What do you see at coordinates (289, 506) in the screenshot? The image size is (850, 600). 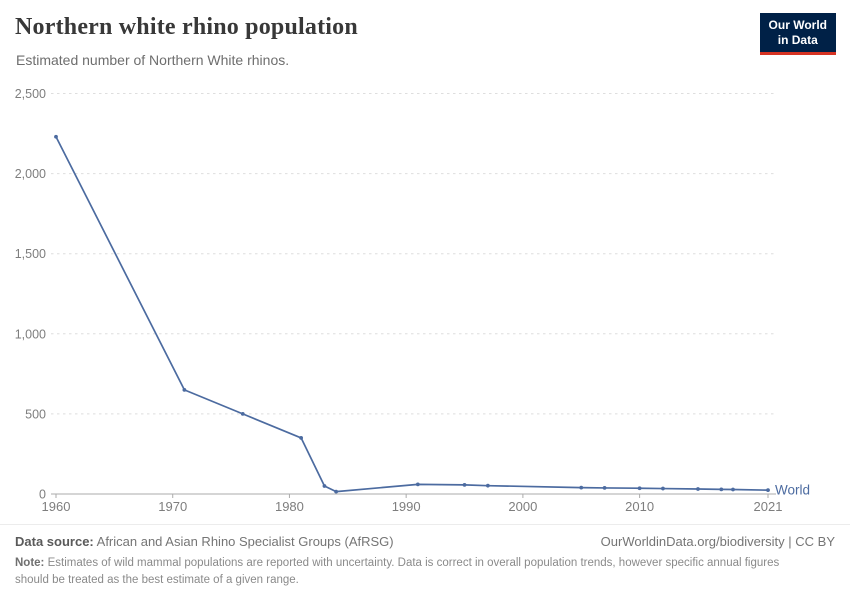 I see `x-tick-label: 1980` at bounding box center [289, 506].